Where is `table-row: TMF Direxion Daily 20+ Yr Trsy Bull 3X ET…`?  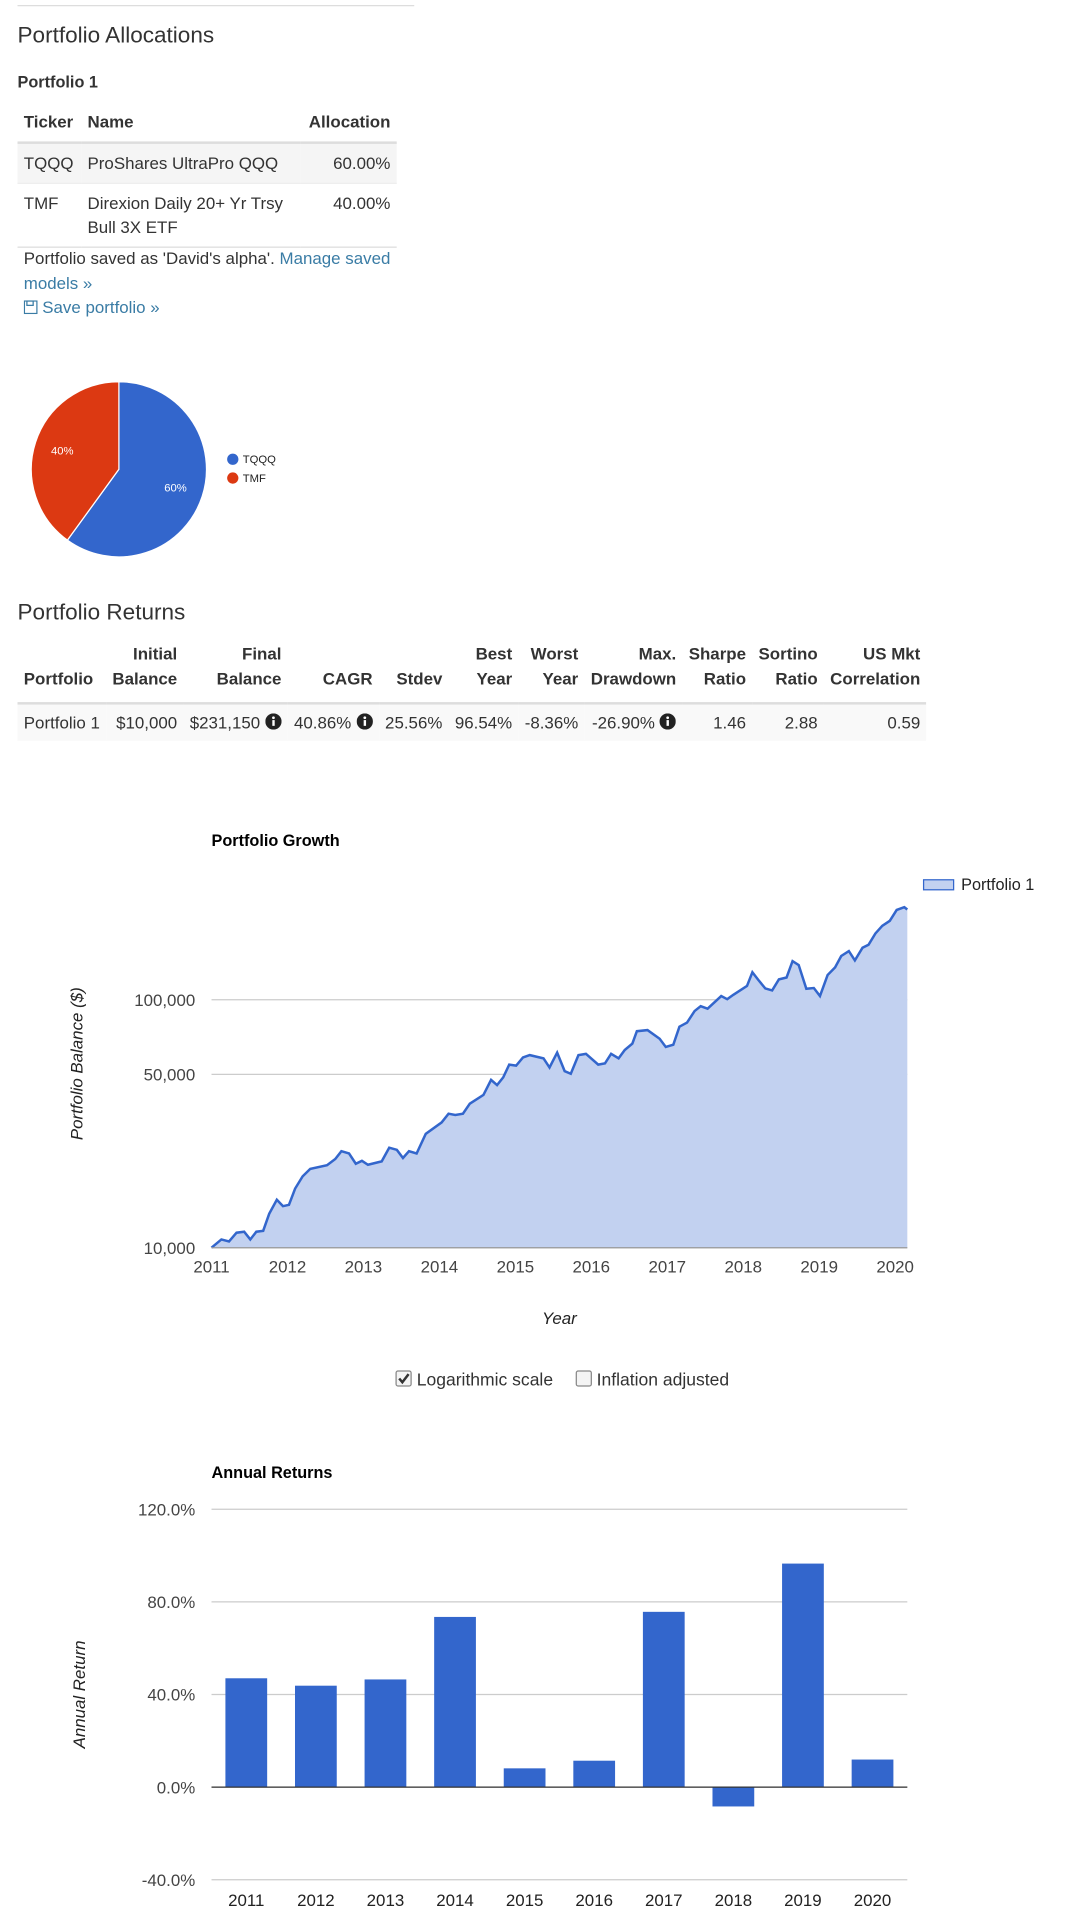
table-row: TMF Direxion Daily 20+ Yr Trsy Bull 3X ET… is located at coordinates (207, 215).